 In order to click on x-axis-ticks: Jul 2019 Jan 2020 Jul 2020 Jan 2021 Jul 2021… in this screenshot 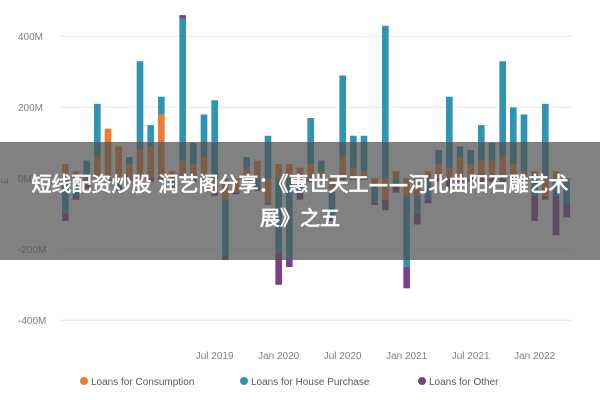, I will do `click(376, 356)`.